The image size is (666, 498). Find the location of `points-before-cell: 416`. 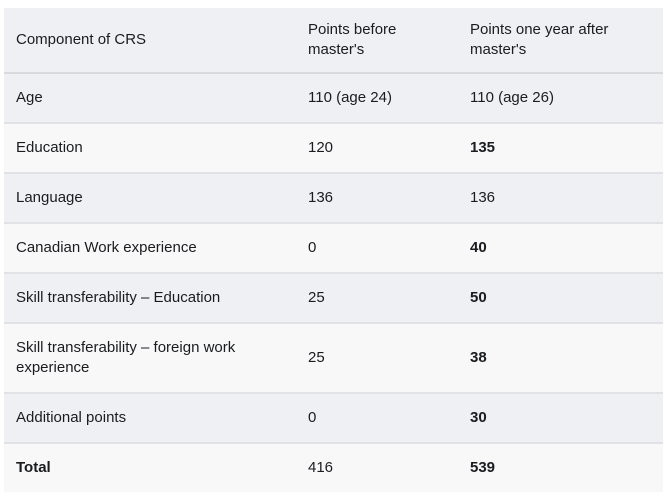

points-before-cell: 416 is located at coordinates (321, 467).